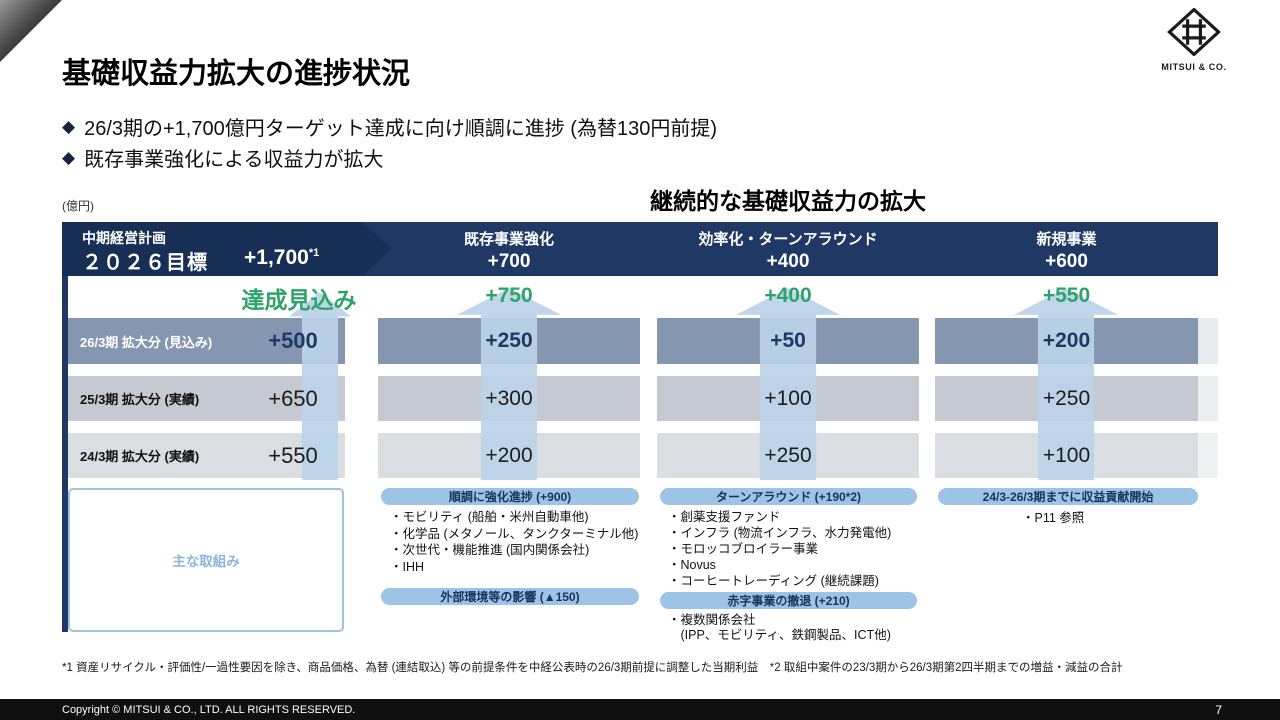 Image resolution: width=1280 pixels, height=720 pixels. I want to click on bullet-text: 26/3期の+1,700億円ターゲット達成に向け順調に進捗 (為替130円前提), so click(400, 129).